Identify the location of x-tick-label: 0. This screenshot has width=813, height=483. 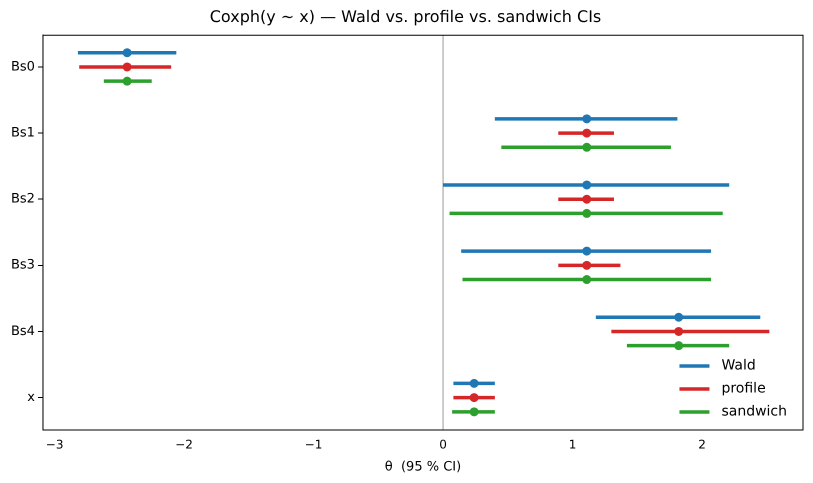
(443, 444).